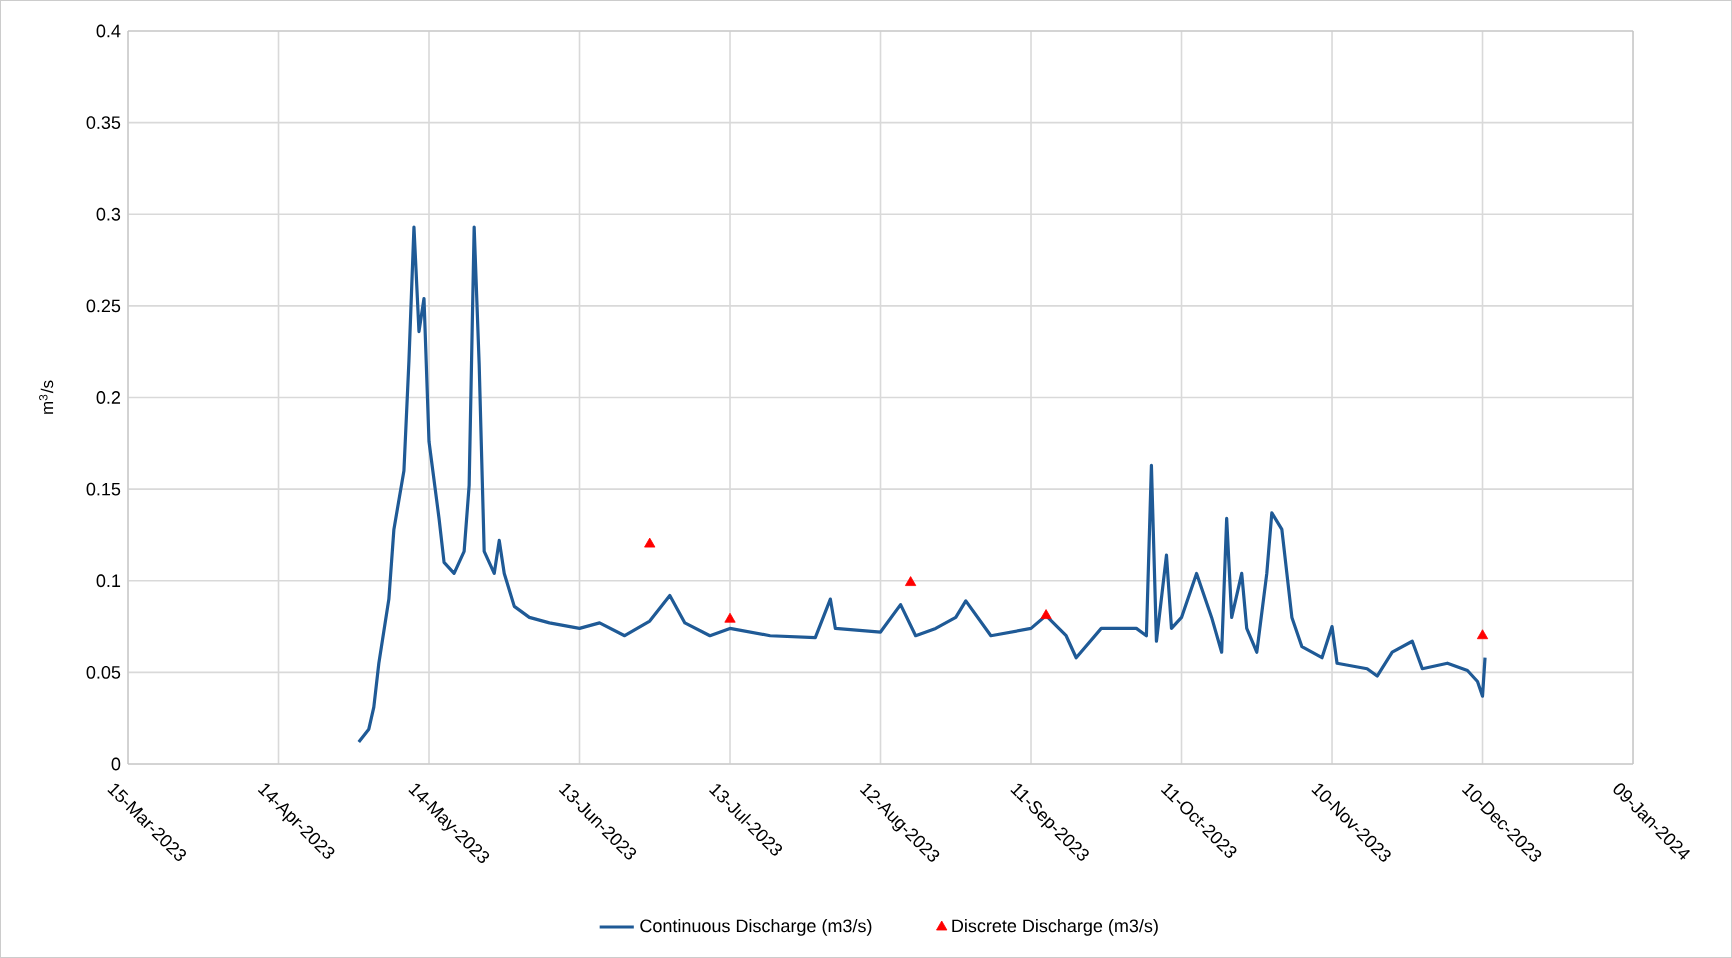  What do you see at coordinates (108, 397) in the screenshot?
I see `y-tick-label: 0.2` at bounding box center [108, 397].